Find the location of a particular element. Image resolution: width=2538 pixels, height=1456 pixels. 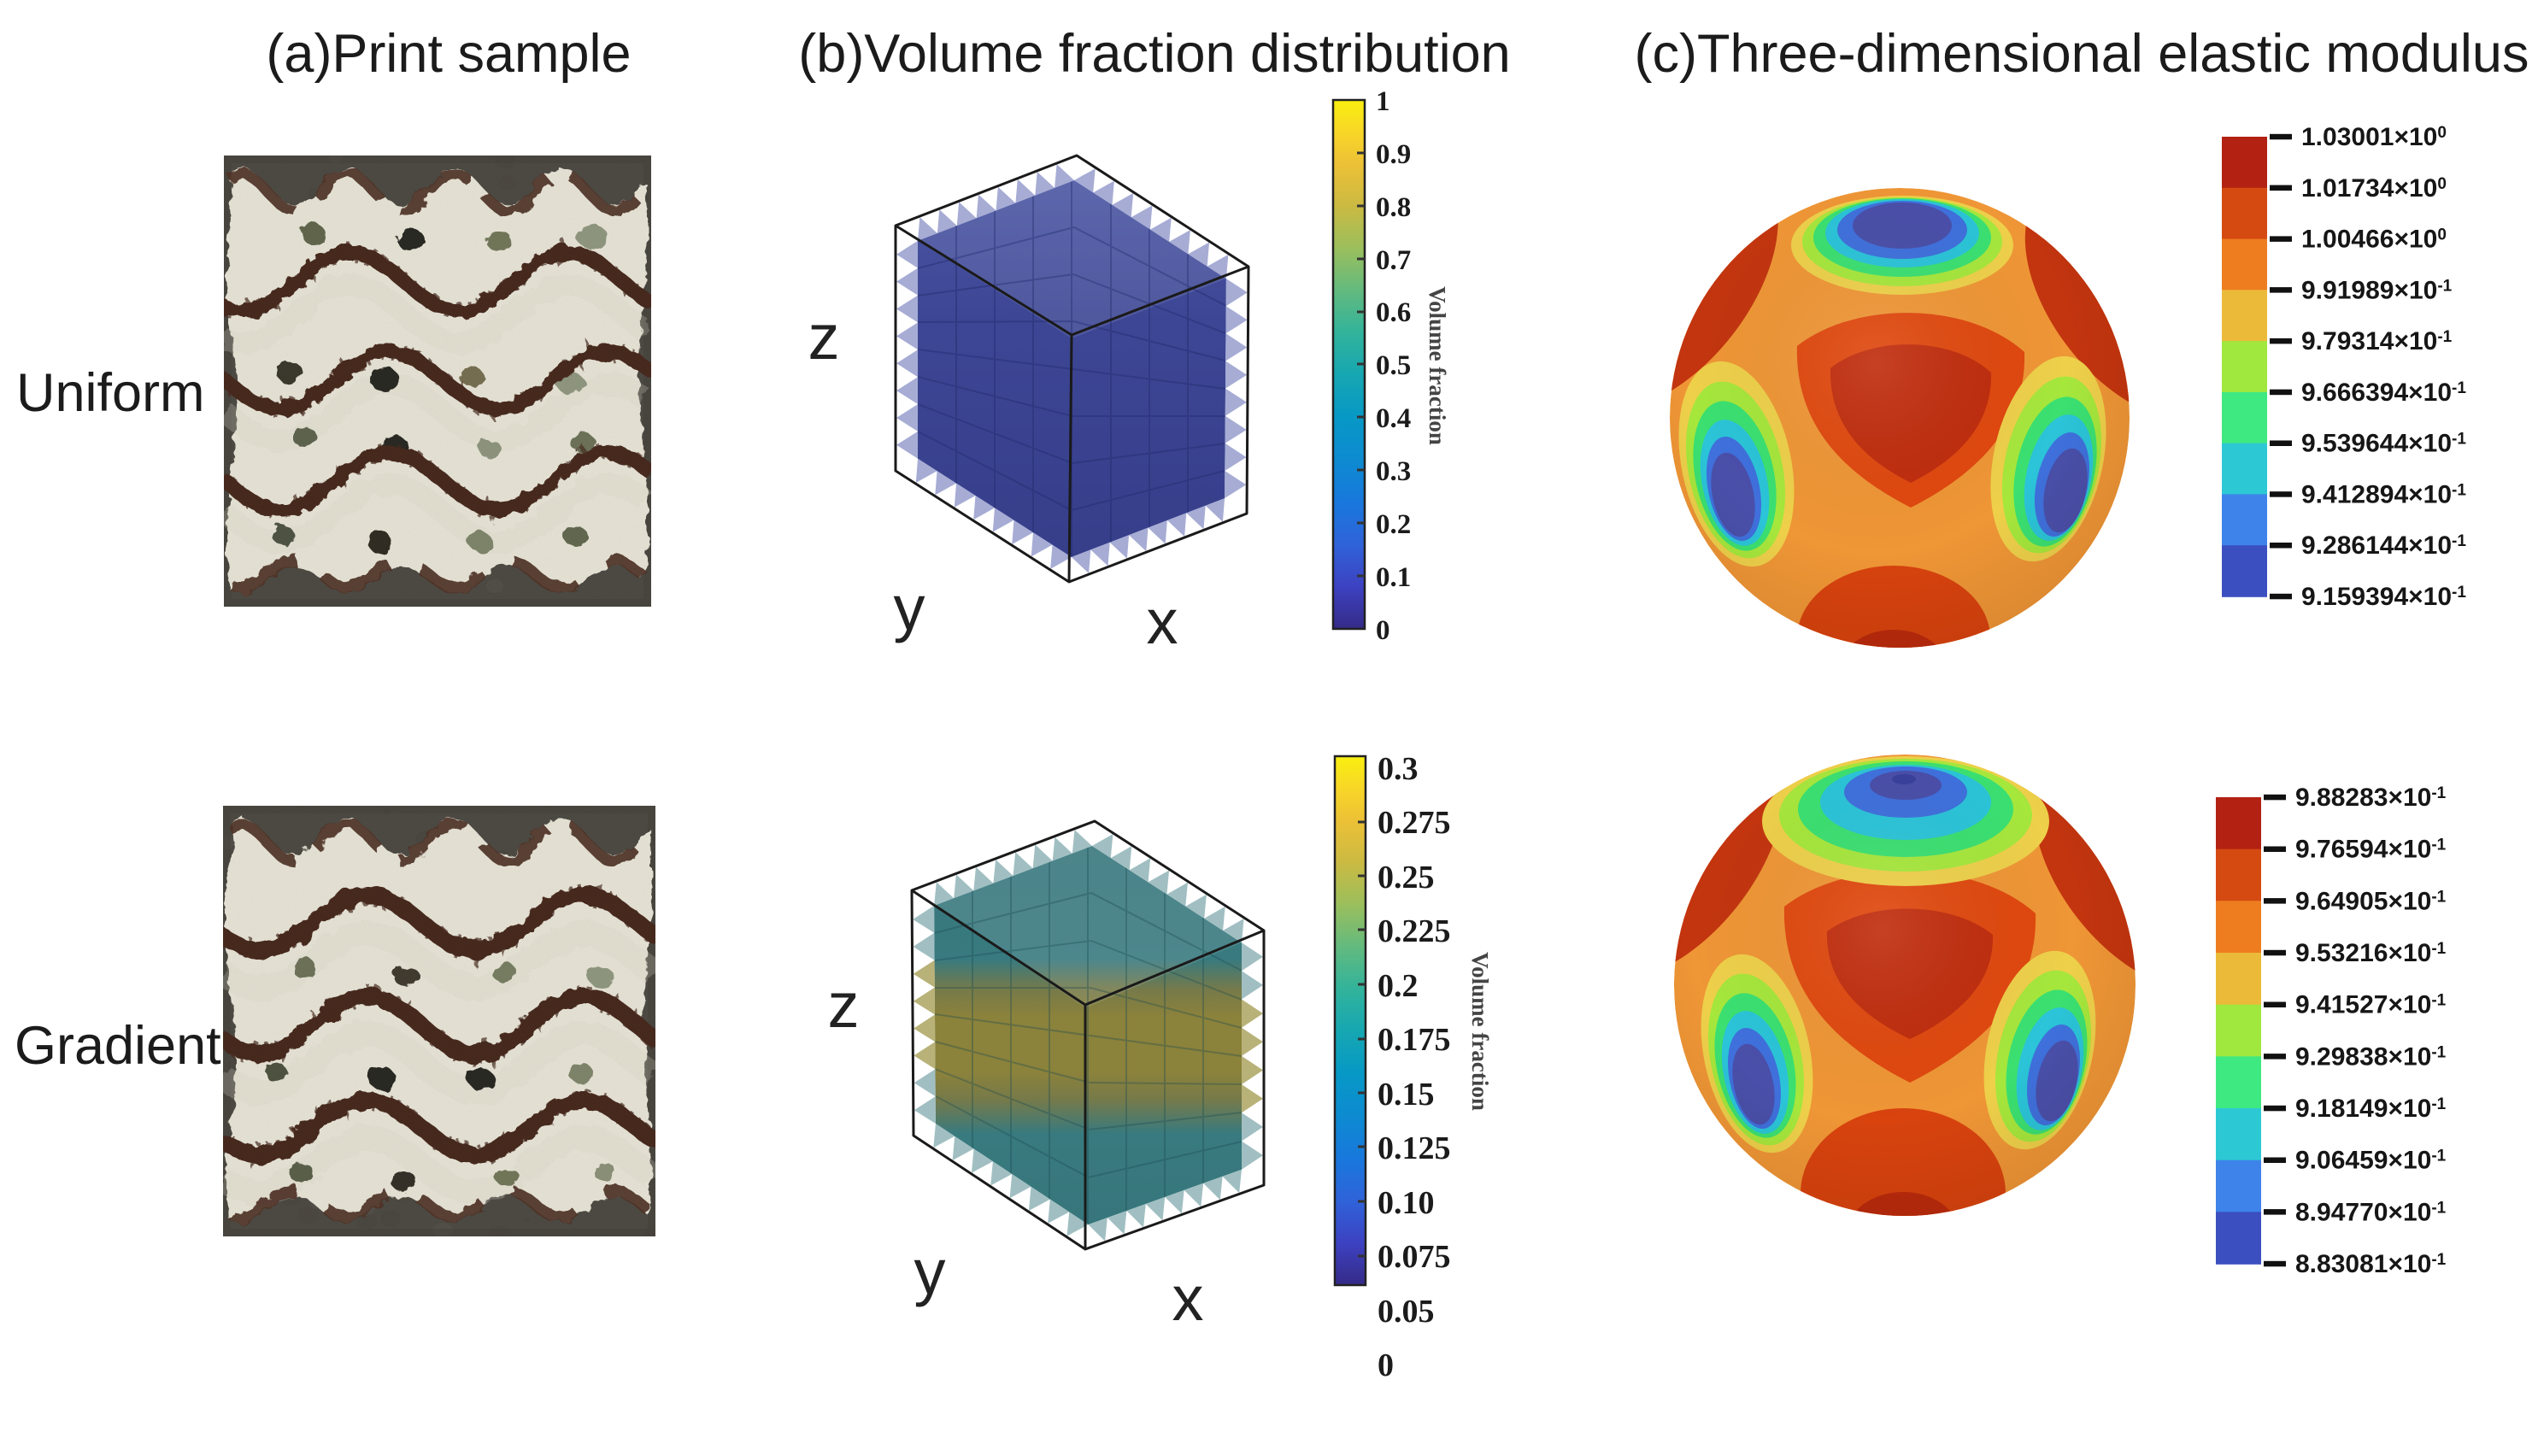

svg-text: 9.41527×10-1 is located at coordinates (2371, 1005).